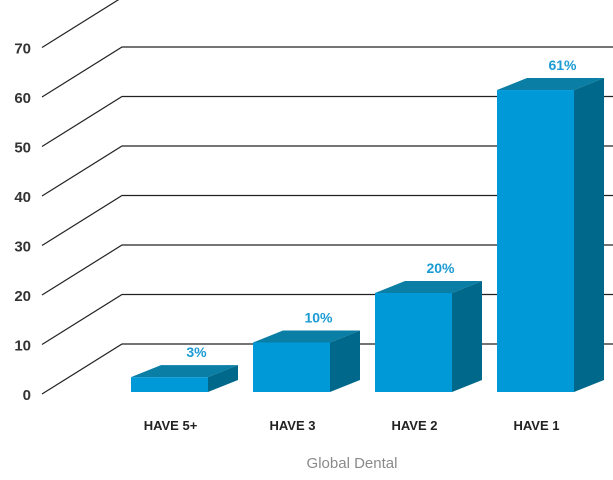 The width and height of the screenshot is (613, 480). What do you see at coordinates (537, 425) in the screenshot?
I see `x-category-label: HAVE 1` at bounding box center [537, 425].